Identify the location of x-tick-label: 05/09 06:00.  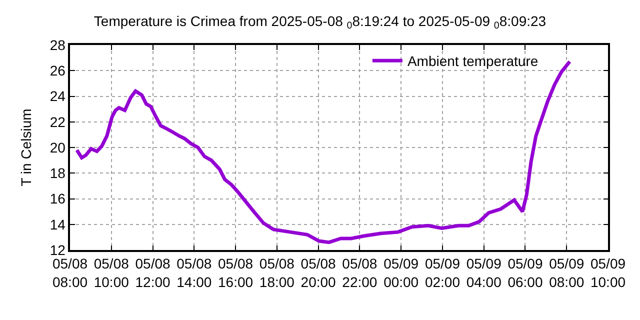
(525, 273).